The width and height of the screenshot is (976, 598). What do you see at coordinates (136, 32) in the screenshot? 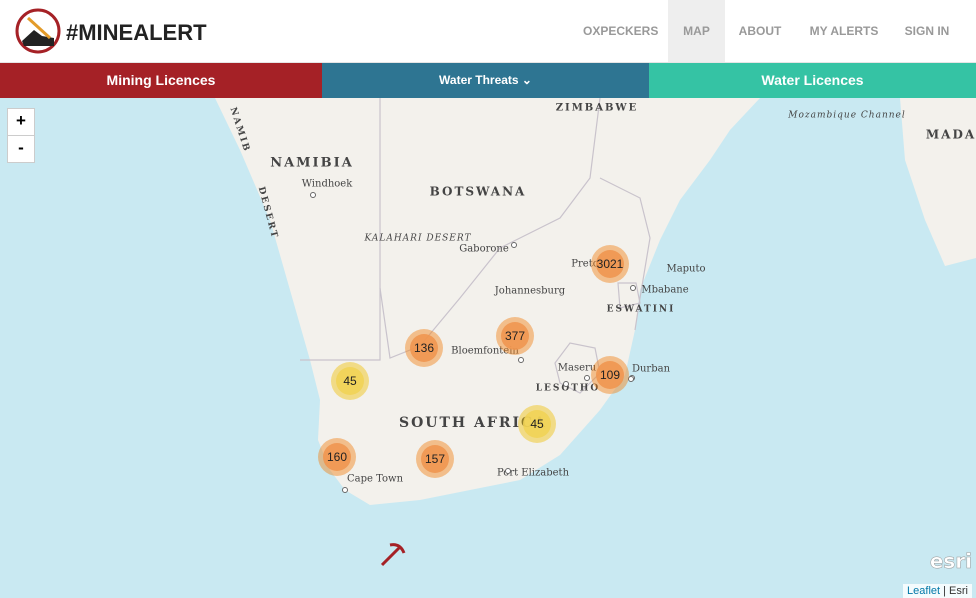
I see `logo-text: #MINEALERT` at bounding box center [136, 32].